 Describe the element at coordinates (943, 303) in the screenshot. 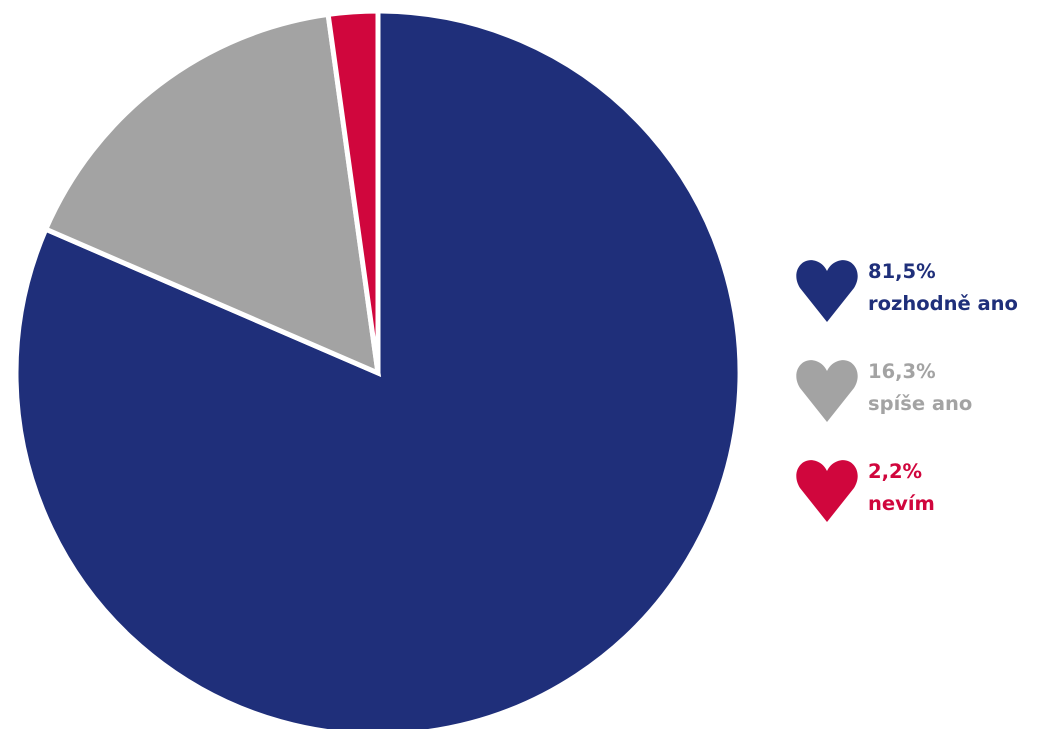

I see `legend-label: rozhodně ano` at that location.